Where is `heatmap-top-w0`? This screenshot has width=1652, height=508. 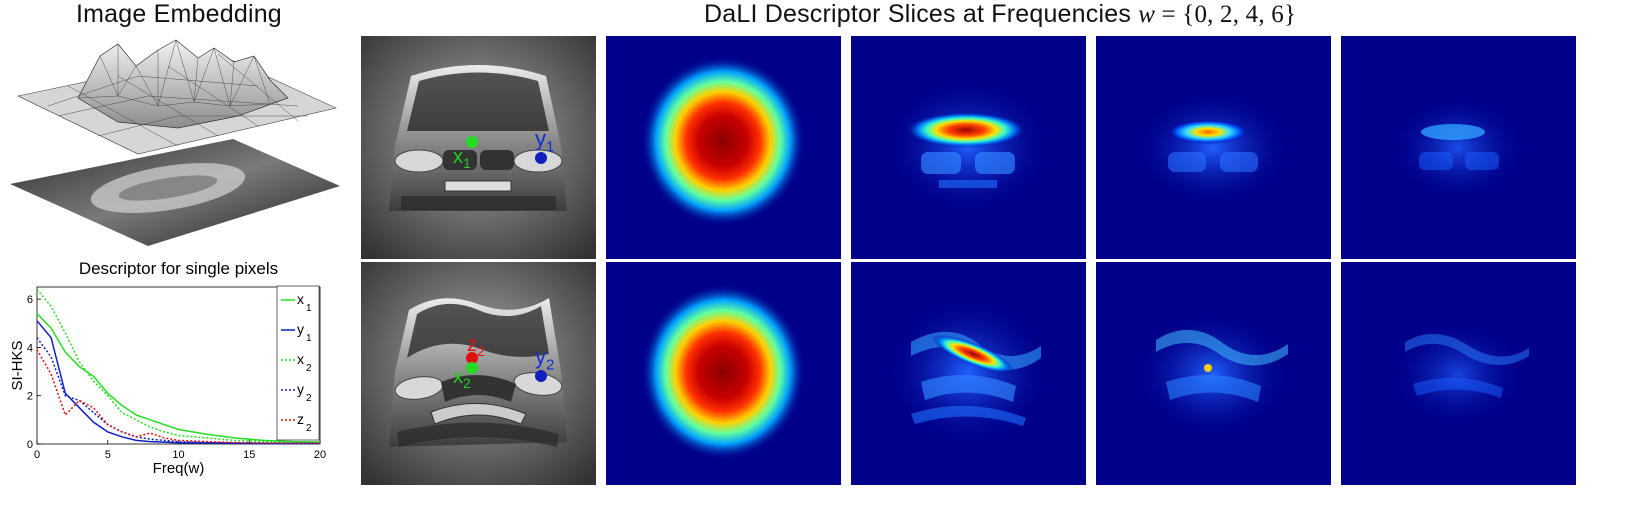
heatmap-top-w0 is located at coordinates (723, 147).